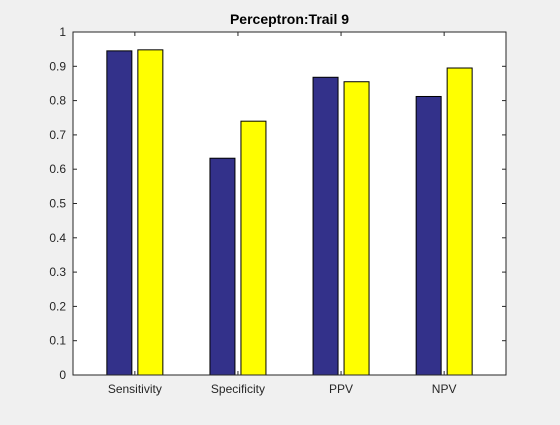 The width and height of the screenshot is (560, 425). Describe the element at coordinates (57, 341) in the screenshot. I see `y-tick-label: 0.1` at that location.